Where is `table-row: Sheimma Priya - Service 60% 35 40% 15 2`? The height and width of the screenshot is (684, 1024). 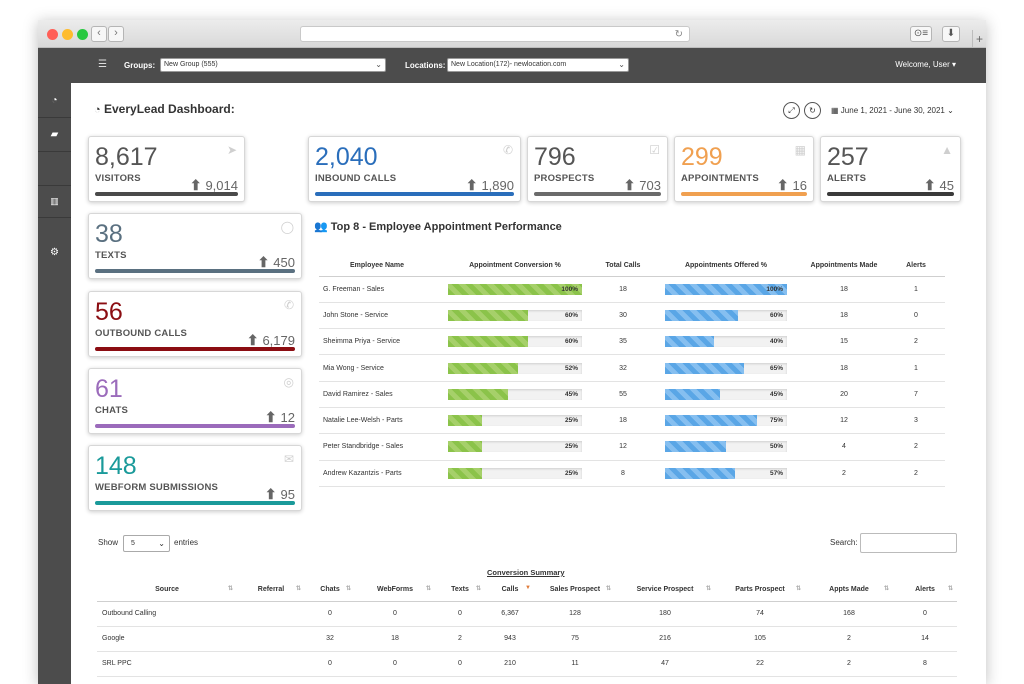
table-row: Sheimma Priya - Service 60% 35 40% 15 2 is located at coordinates (632, 342).